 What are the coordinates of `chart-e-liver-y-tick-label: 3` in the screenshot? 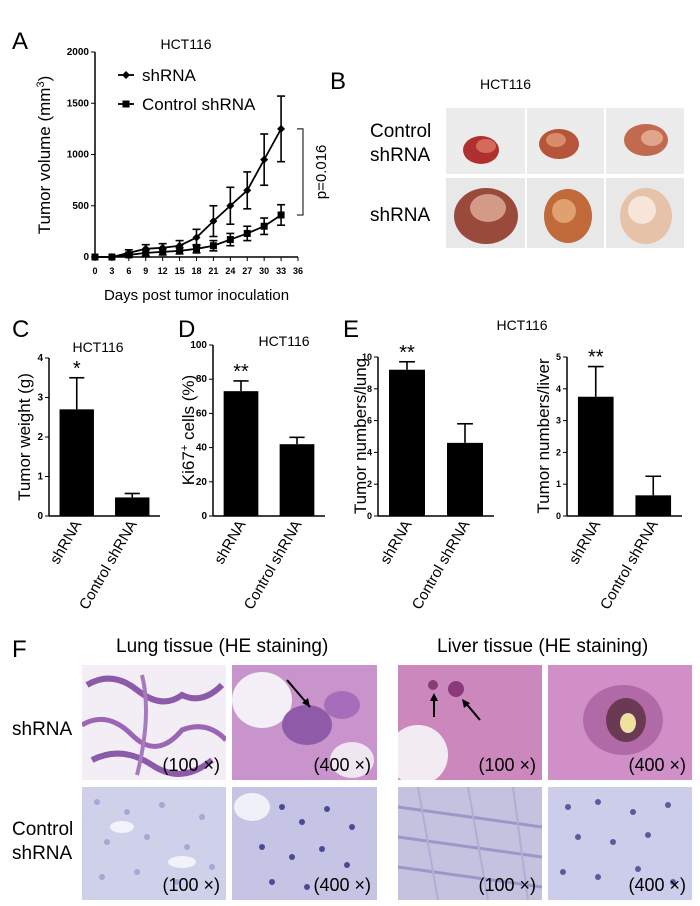 It's located at (558, 421).